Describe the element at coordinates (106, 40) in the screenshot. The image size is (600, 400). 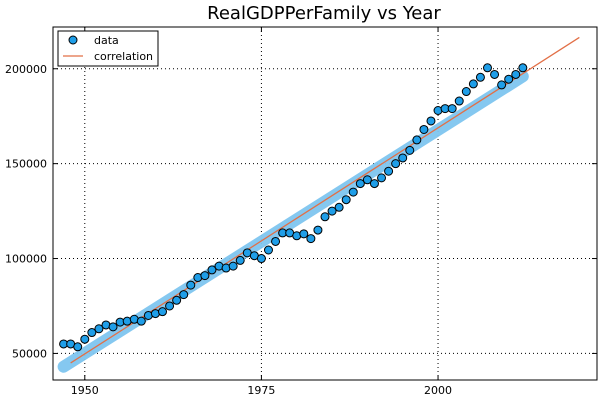
I see `legend-label-data: data` at that location.